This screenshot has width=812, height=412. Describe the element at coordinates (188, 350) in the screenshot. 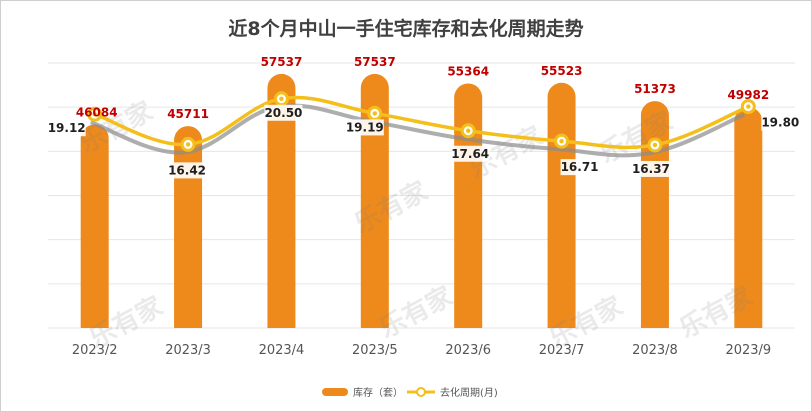

I see `x-tick-label: 2023/3` at that location.